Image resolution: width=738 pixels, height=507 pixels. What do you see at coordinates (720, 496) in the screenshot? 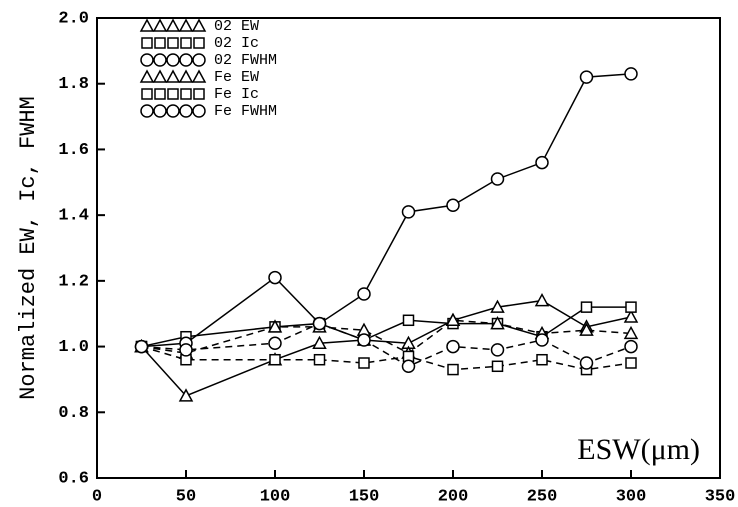
I see `x-tick-label: 350` at bounding box center [720, 496].